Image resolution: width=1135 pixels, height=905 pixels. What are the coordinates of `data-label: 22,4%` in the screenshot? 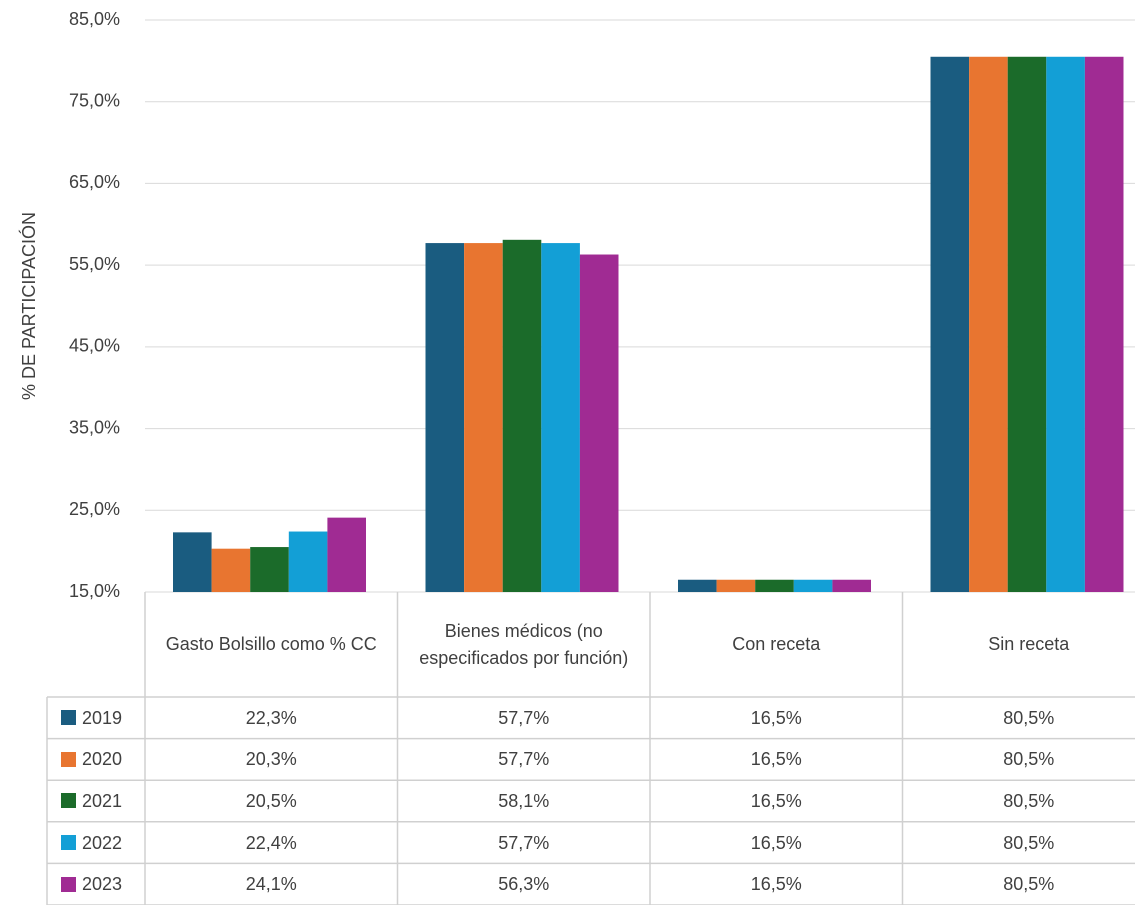 It's located at (271, 842).